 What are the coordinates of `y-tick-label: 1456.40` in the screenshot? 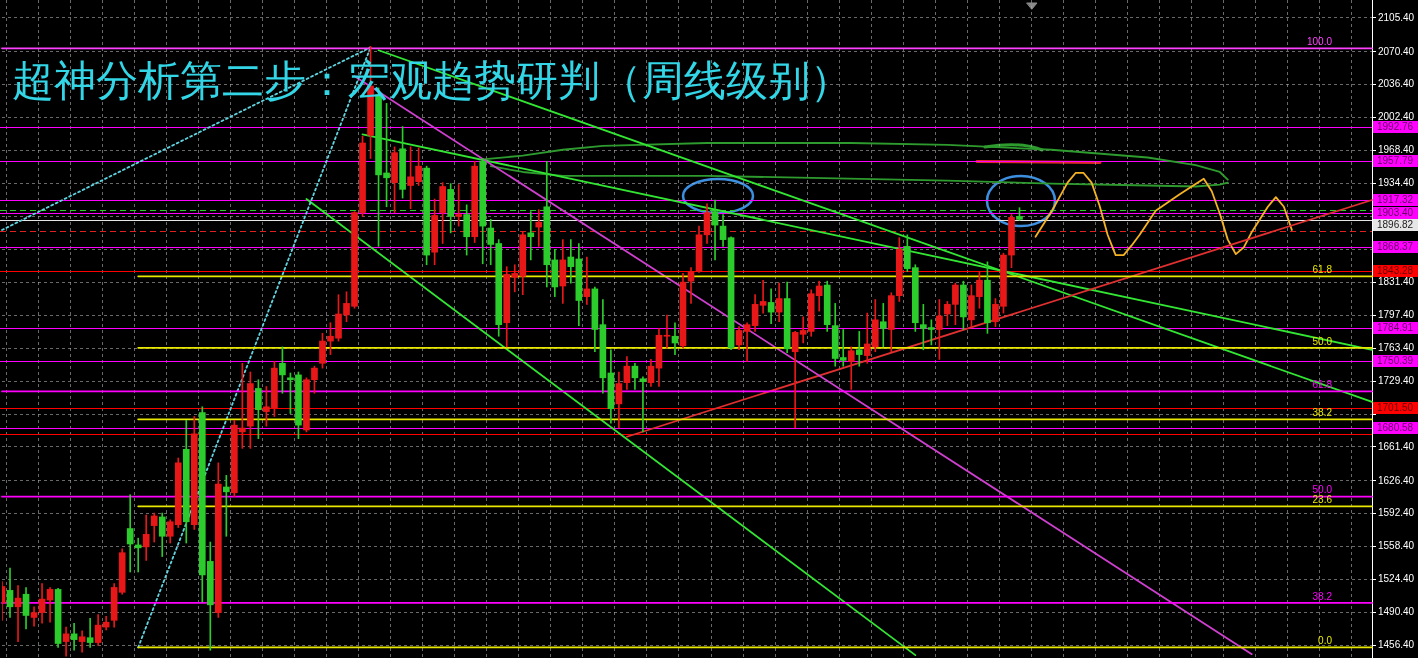 It's located at (1396, 644).